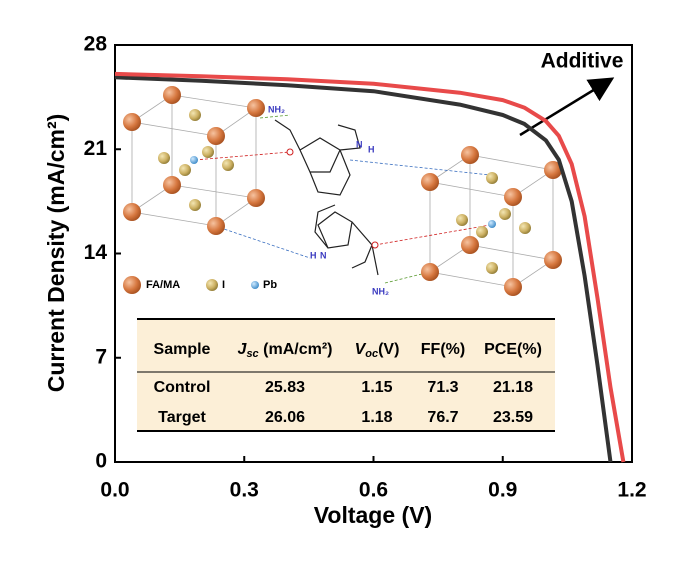 The height and width of the screenshot is (568, 700). I want to click on x-tick-label: 0.6, so click(373, 490).